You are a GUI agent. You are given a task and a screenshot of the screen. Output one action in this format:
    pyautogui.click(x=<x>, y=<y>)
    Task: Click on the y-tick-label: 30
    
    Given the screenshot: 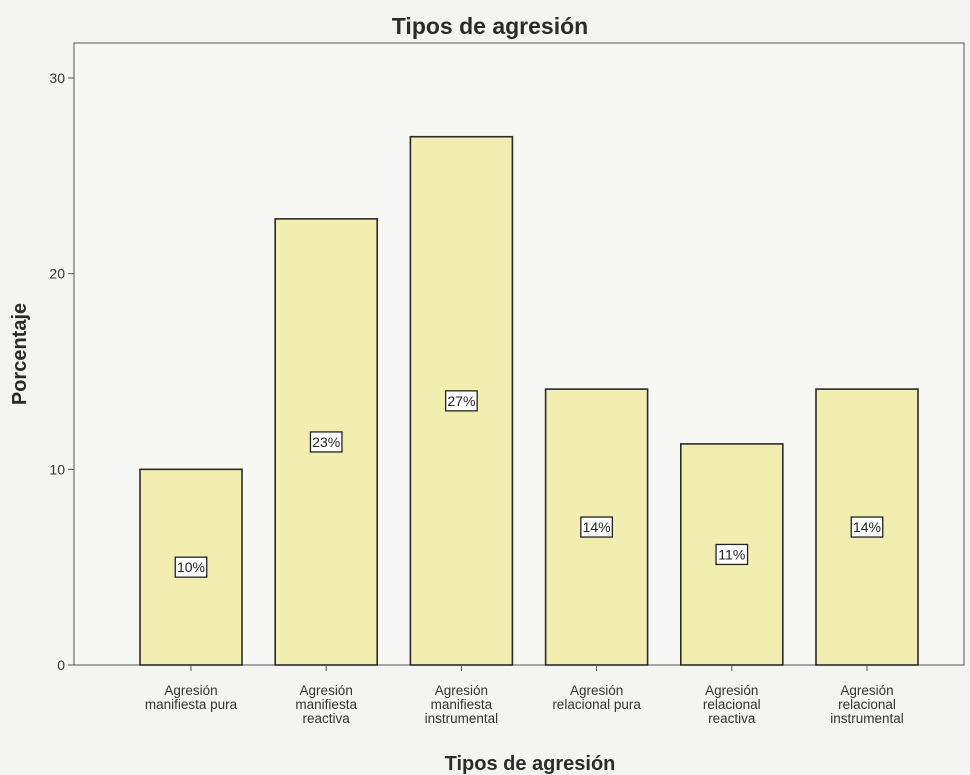 What is the action you would take?
    pyautogui.click(x=57, y=78)
    